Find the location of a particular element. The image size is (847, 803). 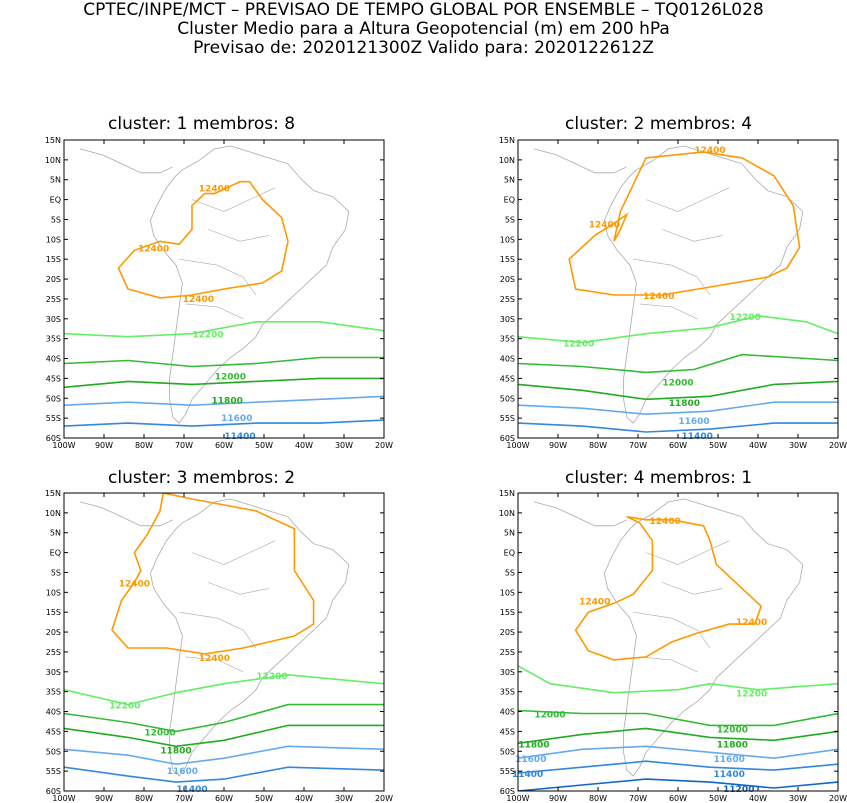

coastline is located at coordinates (703, 284).